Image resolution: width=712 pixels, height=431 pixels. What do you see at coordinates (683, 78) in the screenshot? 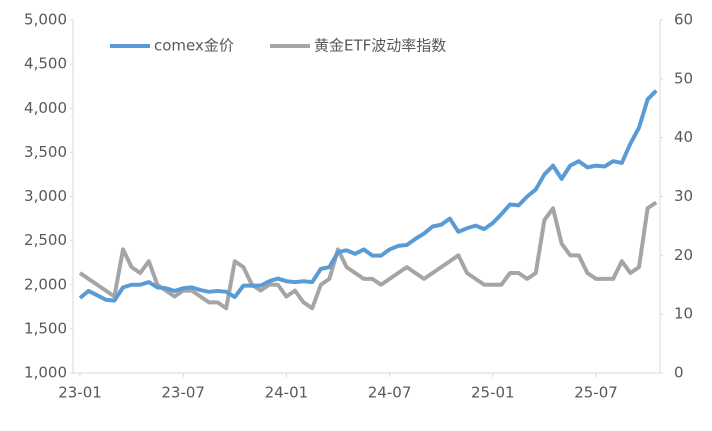
I see `y2-tick-label: 50` at bounding box center [683, 78].